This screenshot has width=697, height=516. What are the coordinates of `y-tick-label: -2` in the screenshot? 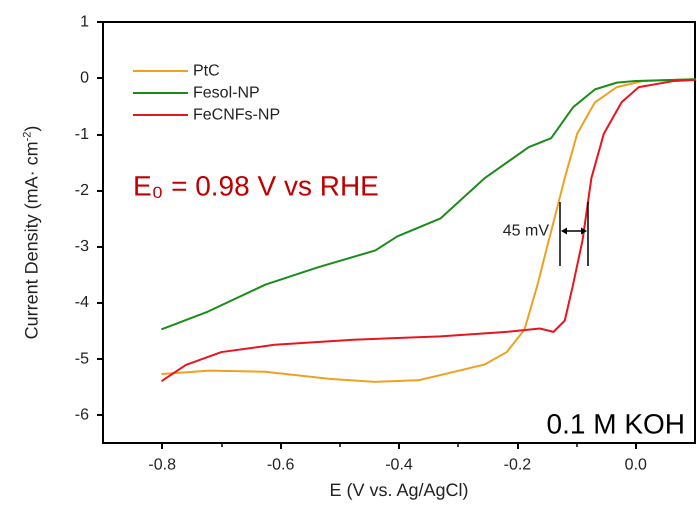 It's located at (82, 190).